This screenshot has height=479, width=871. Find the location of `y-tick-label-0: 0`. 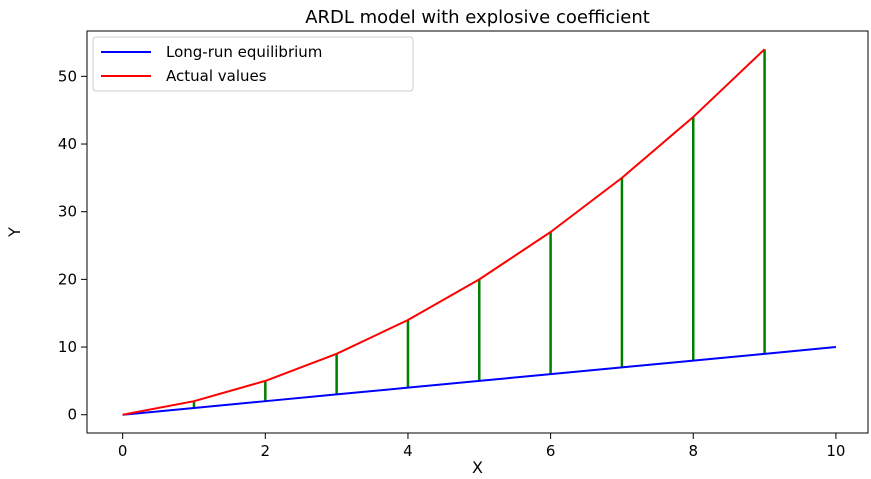

y-tick-label-0: 0 is located at coordinates (72, 415).